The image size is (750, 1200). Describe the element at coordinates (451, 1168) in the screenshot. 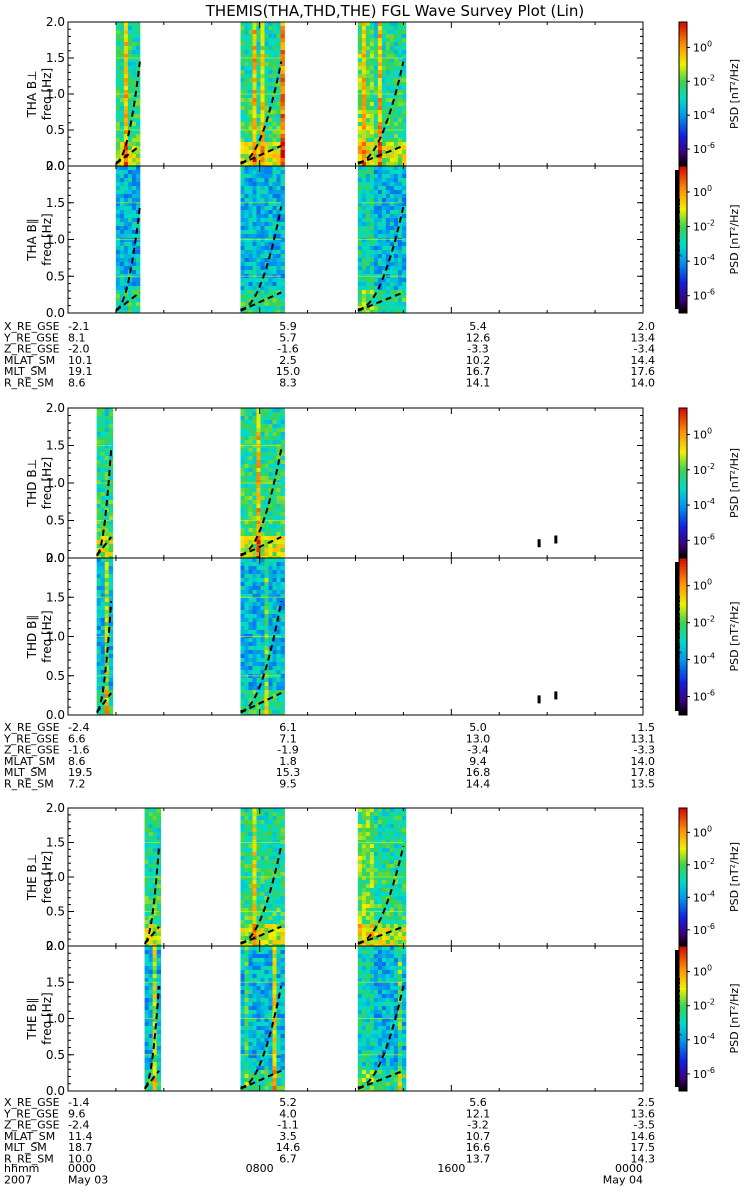

I see `time-tick-label: 1600` at that location.